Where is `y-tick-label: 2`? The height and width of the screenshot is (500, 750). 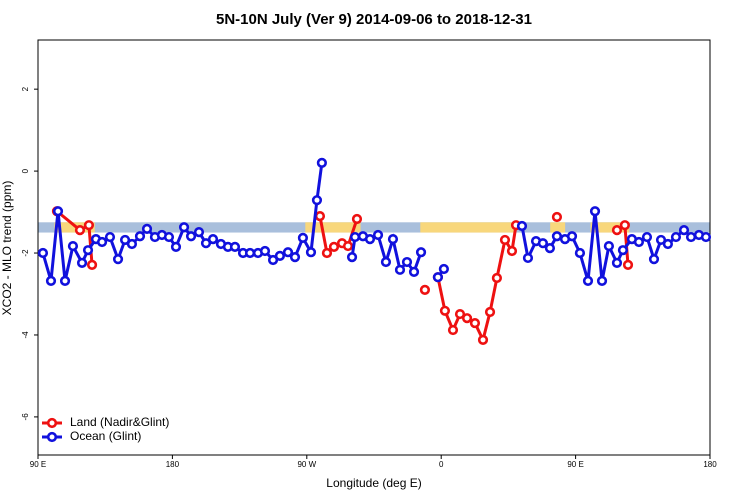
y-tick-label: 2 is located at coordinates (25, 88).